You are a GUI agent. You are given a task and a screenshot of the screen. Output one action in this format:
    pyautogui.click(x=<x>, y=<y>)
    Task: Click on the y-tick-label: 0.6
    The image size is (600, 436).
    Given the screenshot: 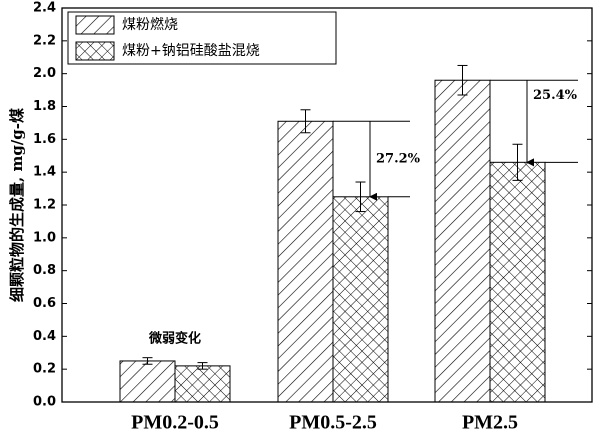 What is the action you would take?
    pyautogui.click(x=44, y=303)
    